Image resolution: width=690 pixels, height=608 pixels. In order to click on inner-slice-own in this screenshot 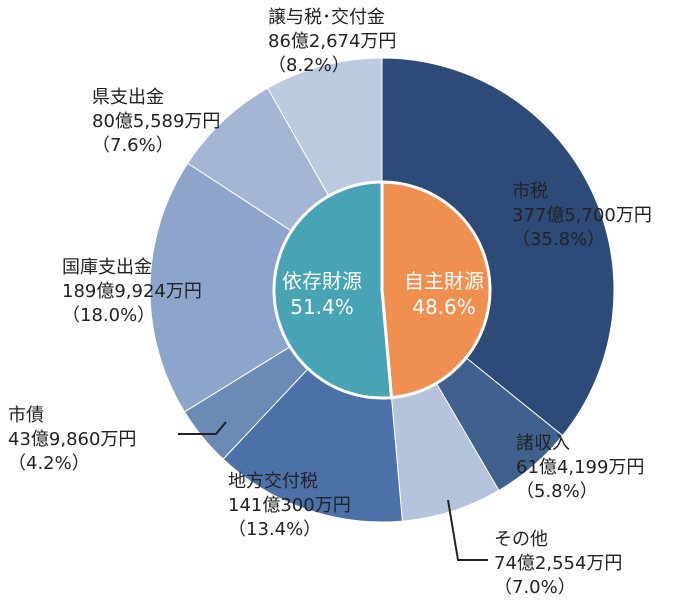, I will do `click(436, 290)`.